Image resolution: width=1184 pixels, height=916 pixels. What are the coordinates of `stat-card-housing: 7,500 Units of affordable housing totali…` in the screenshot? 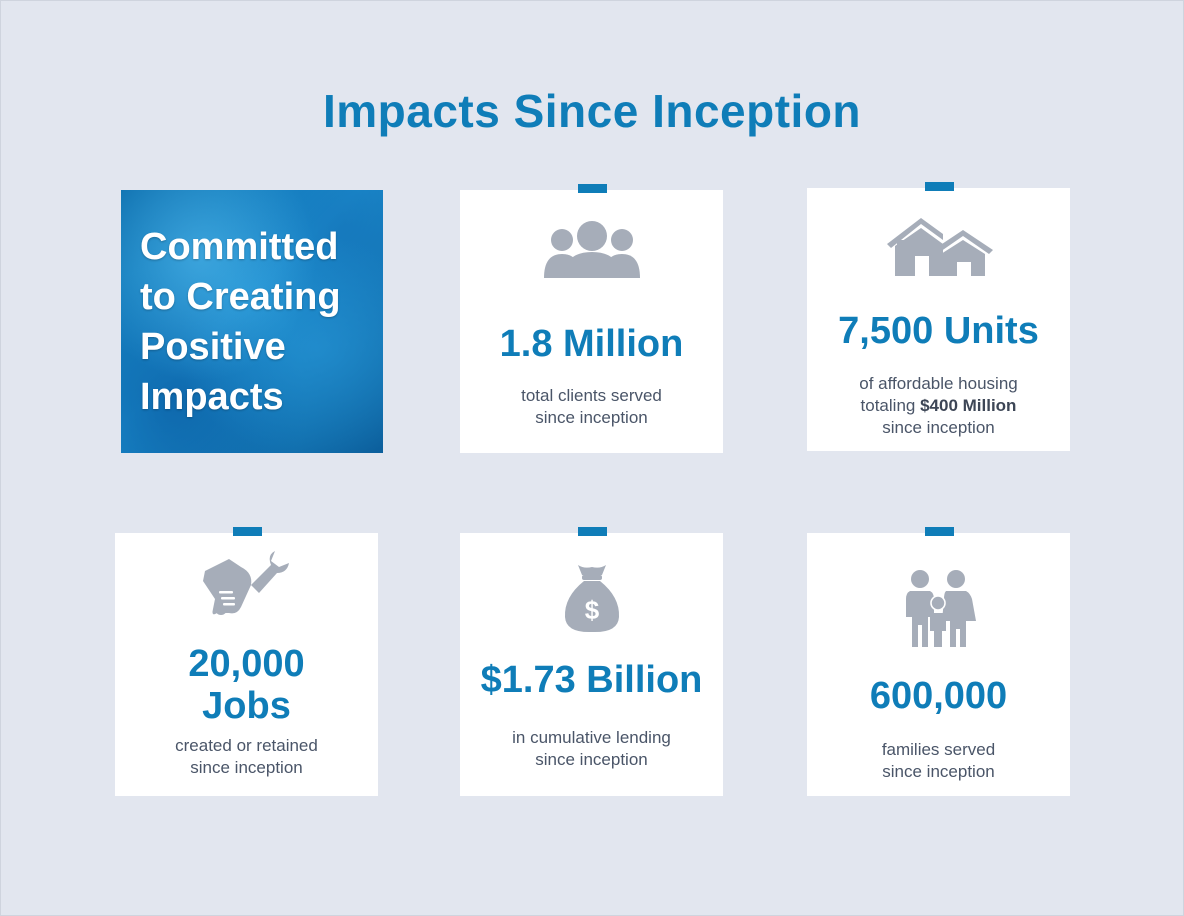 It's located at (938, 316).